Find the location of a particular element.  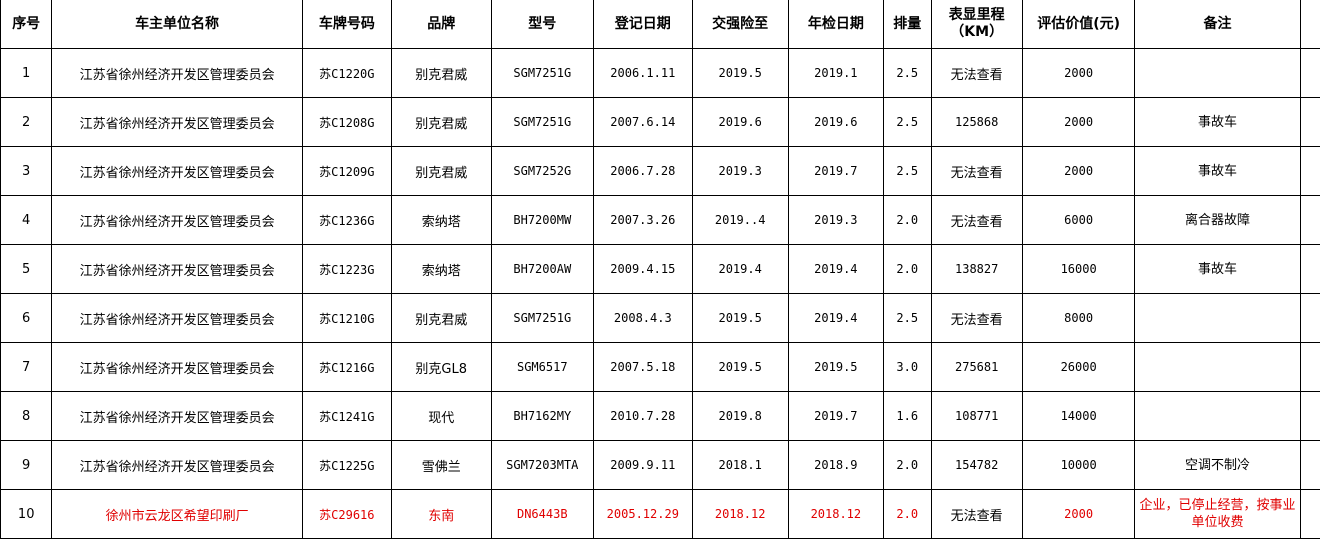

cell-reg: 2010.7.28 is located at coordinates (643, 416).